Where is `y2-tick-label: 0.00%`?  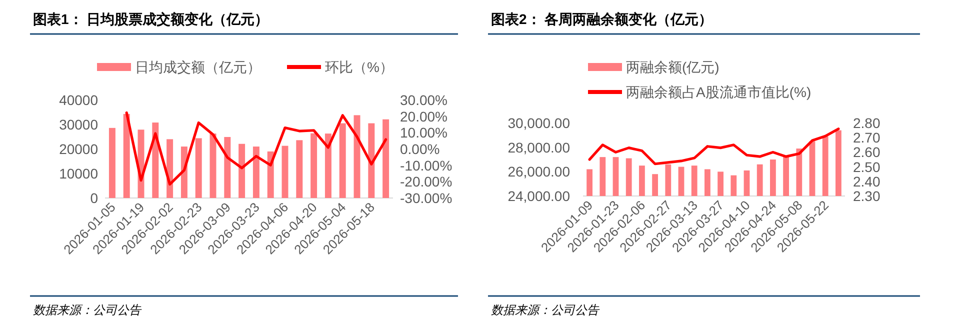
y2-tick-label: 0.00% is located at coordinates (420, 149).